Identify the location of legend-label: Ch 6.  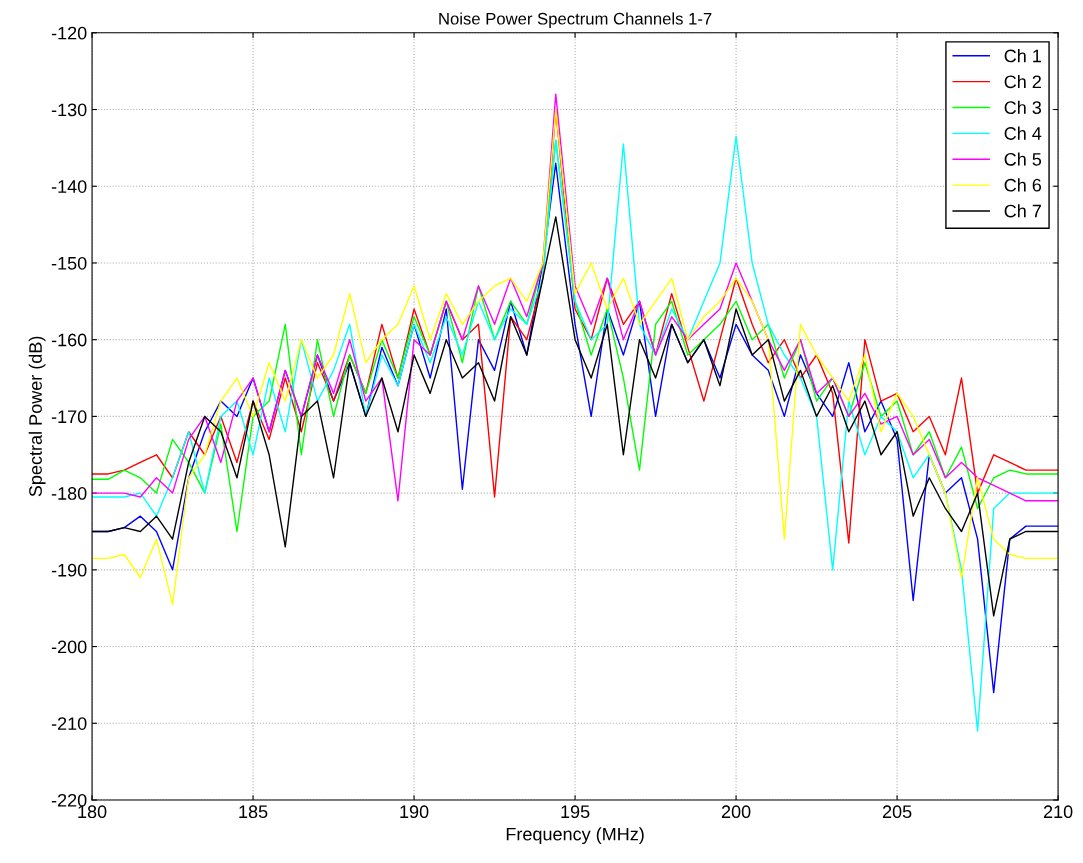
(1023, 185).